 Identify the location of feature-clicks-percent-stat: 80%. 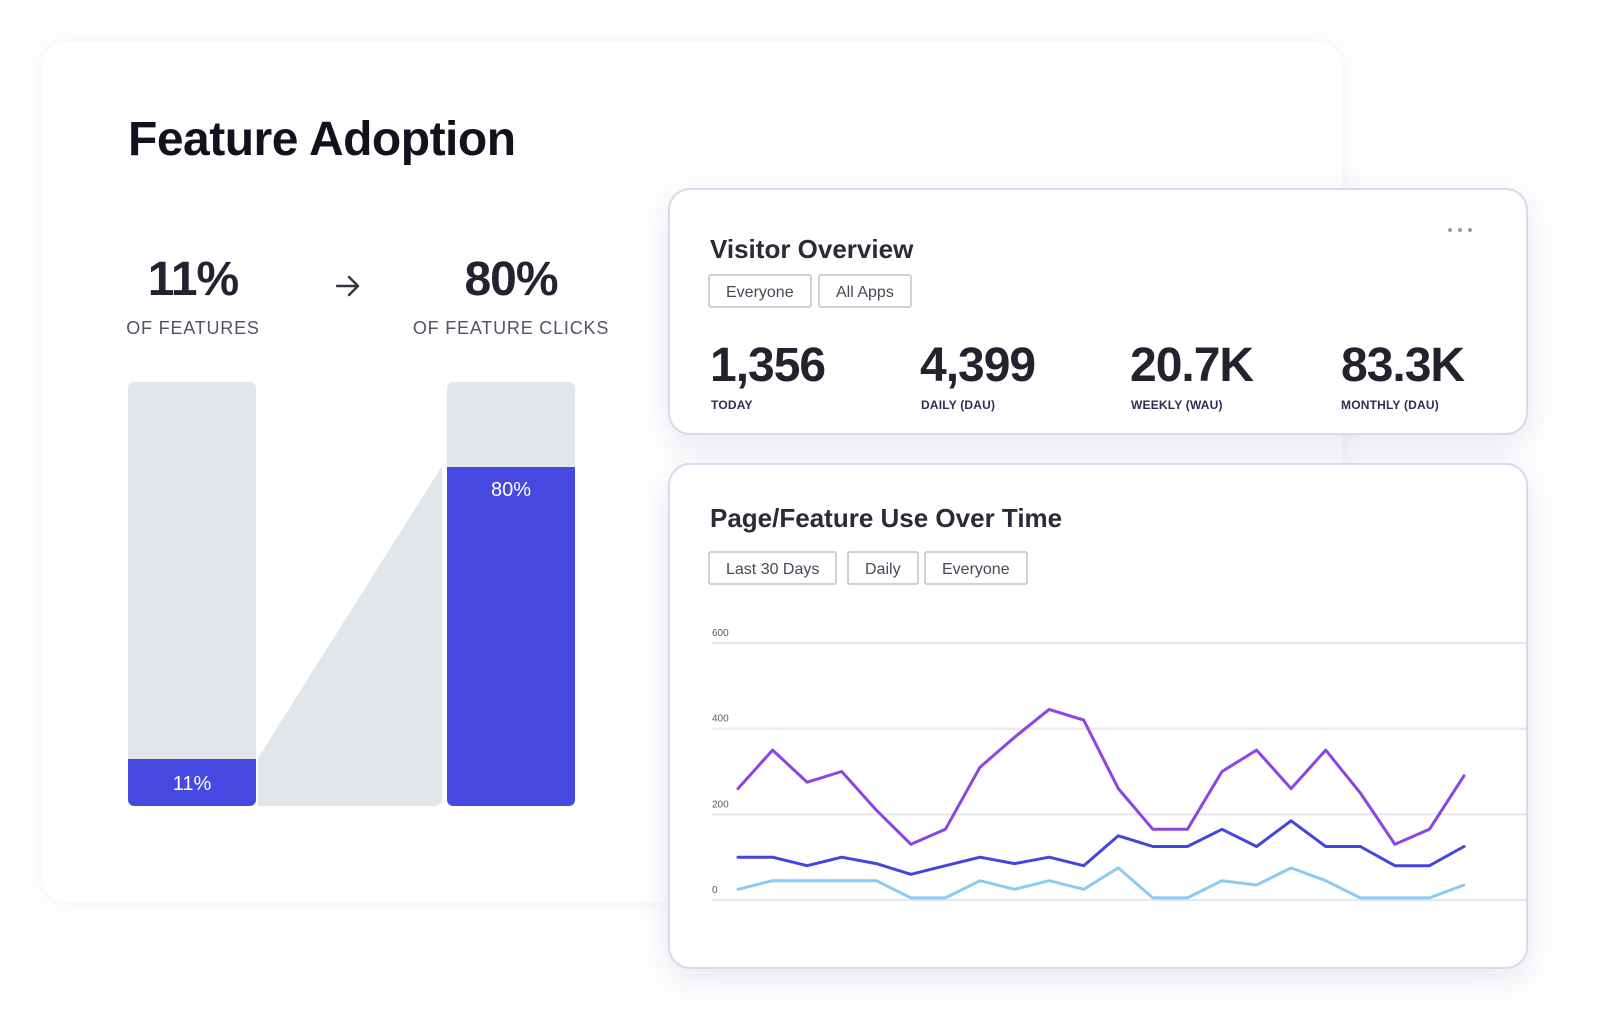
(511, 279).